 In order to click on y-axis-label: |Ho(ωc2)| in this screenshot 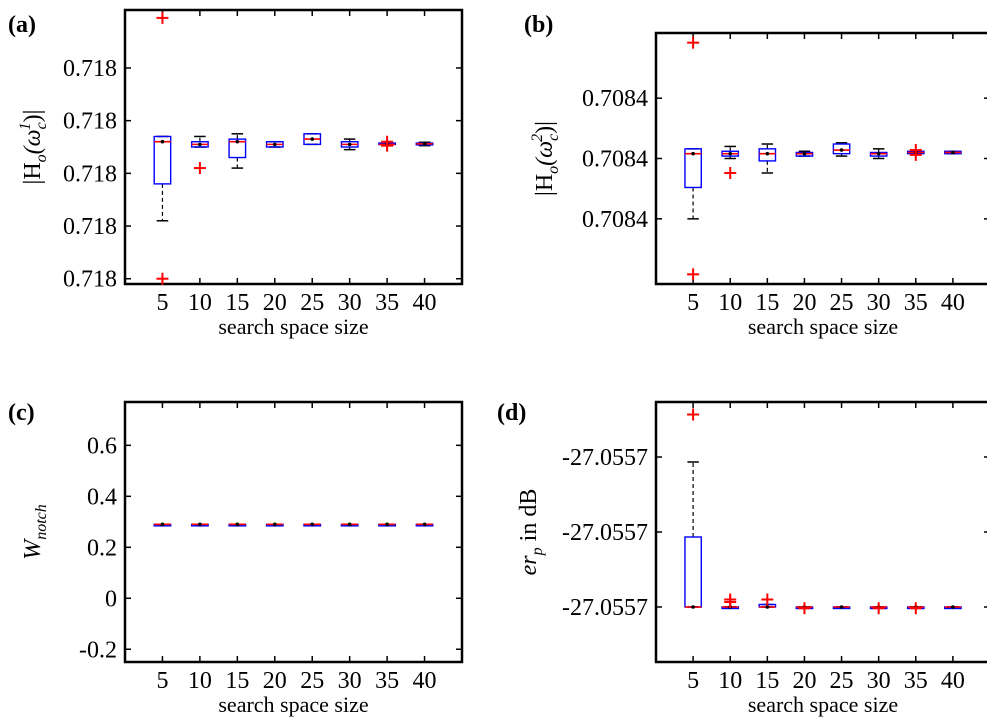, I will do `click(545, 158)`.